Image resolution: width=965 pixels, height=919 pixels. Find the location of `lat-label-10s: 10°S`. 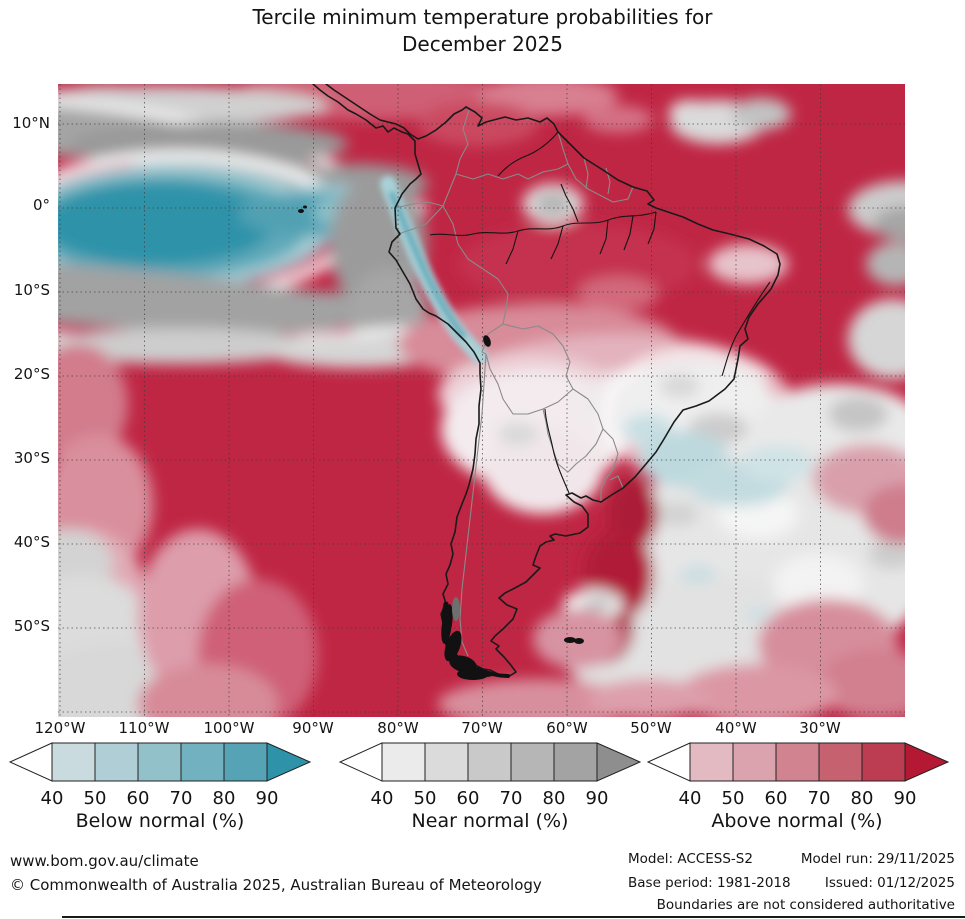

lat-label-10s: 10°S is located at coordinates (31, 290).